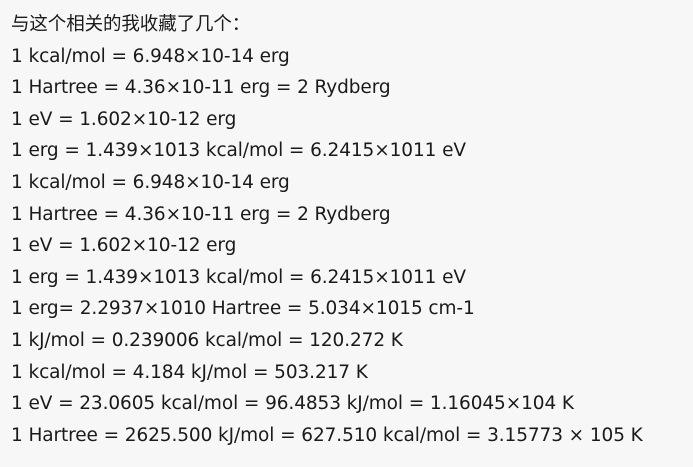 This screenshot has width=693, height=467. I want to click on conversion-line: 1 kJ/mol = 0.239006 kcal/mol = 120.272 K, so click(207, 340).